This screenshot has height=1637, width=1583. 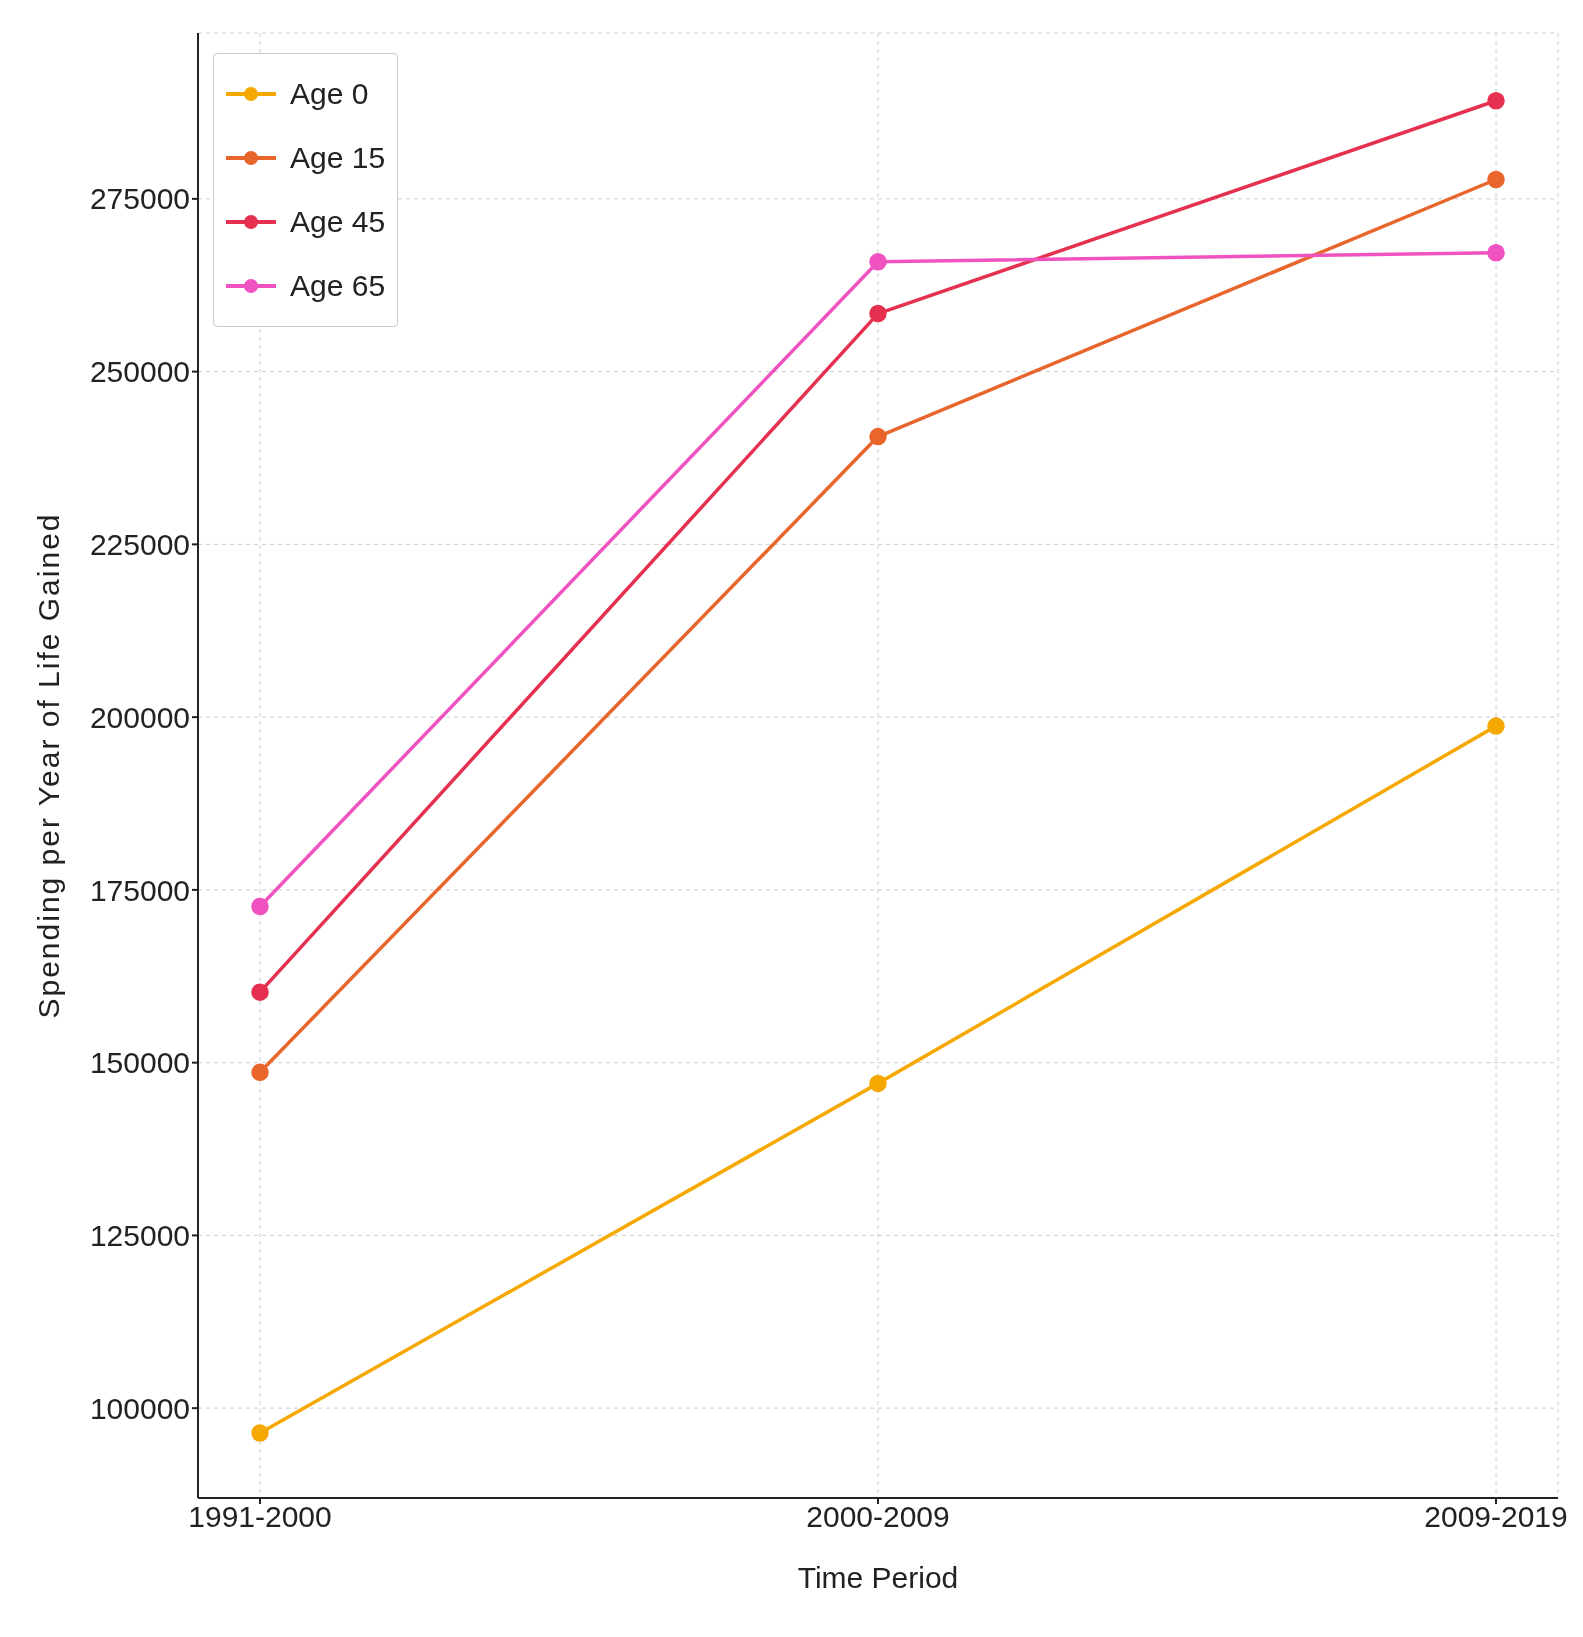 What do you see at coordinates (338, 222) in the screenshot?
I see `legend-label: Age 45` at bounding box center [338, 222].